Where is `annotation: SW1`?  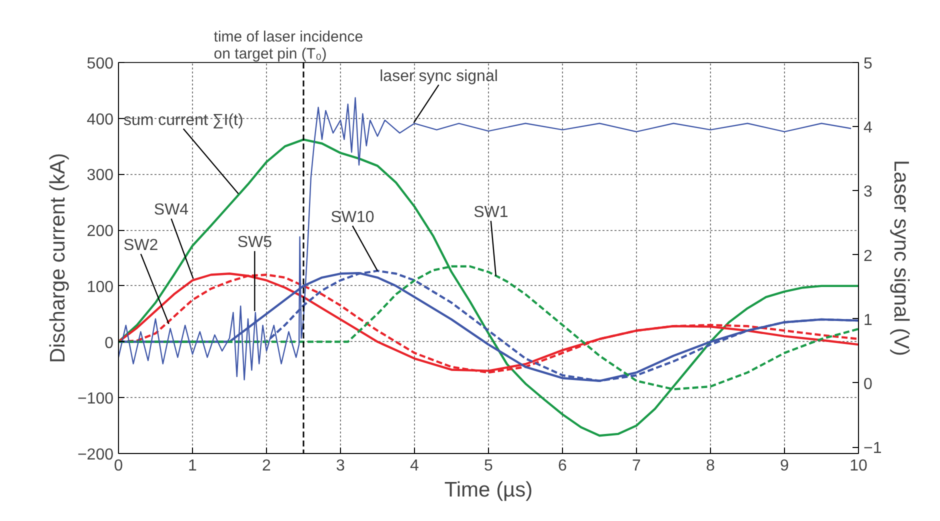 annotation: SW1 is located at coordinates (491, 212).